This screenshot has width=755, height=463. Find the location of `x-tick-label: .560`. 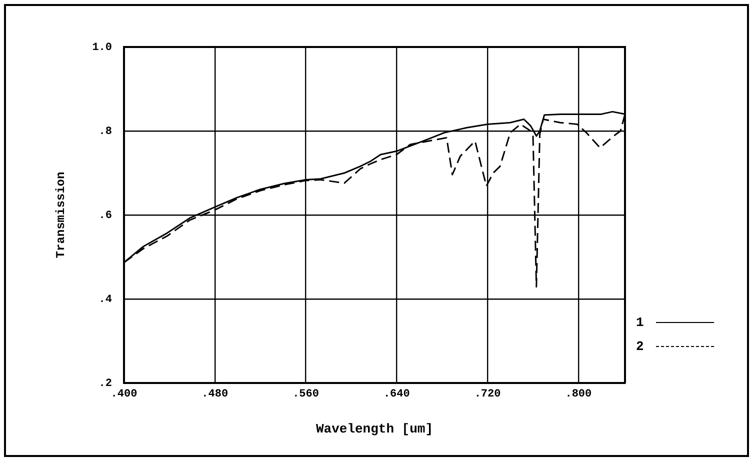

x-tick-label: .560 is located at coordinates (305, 394).